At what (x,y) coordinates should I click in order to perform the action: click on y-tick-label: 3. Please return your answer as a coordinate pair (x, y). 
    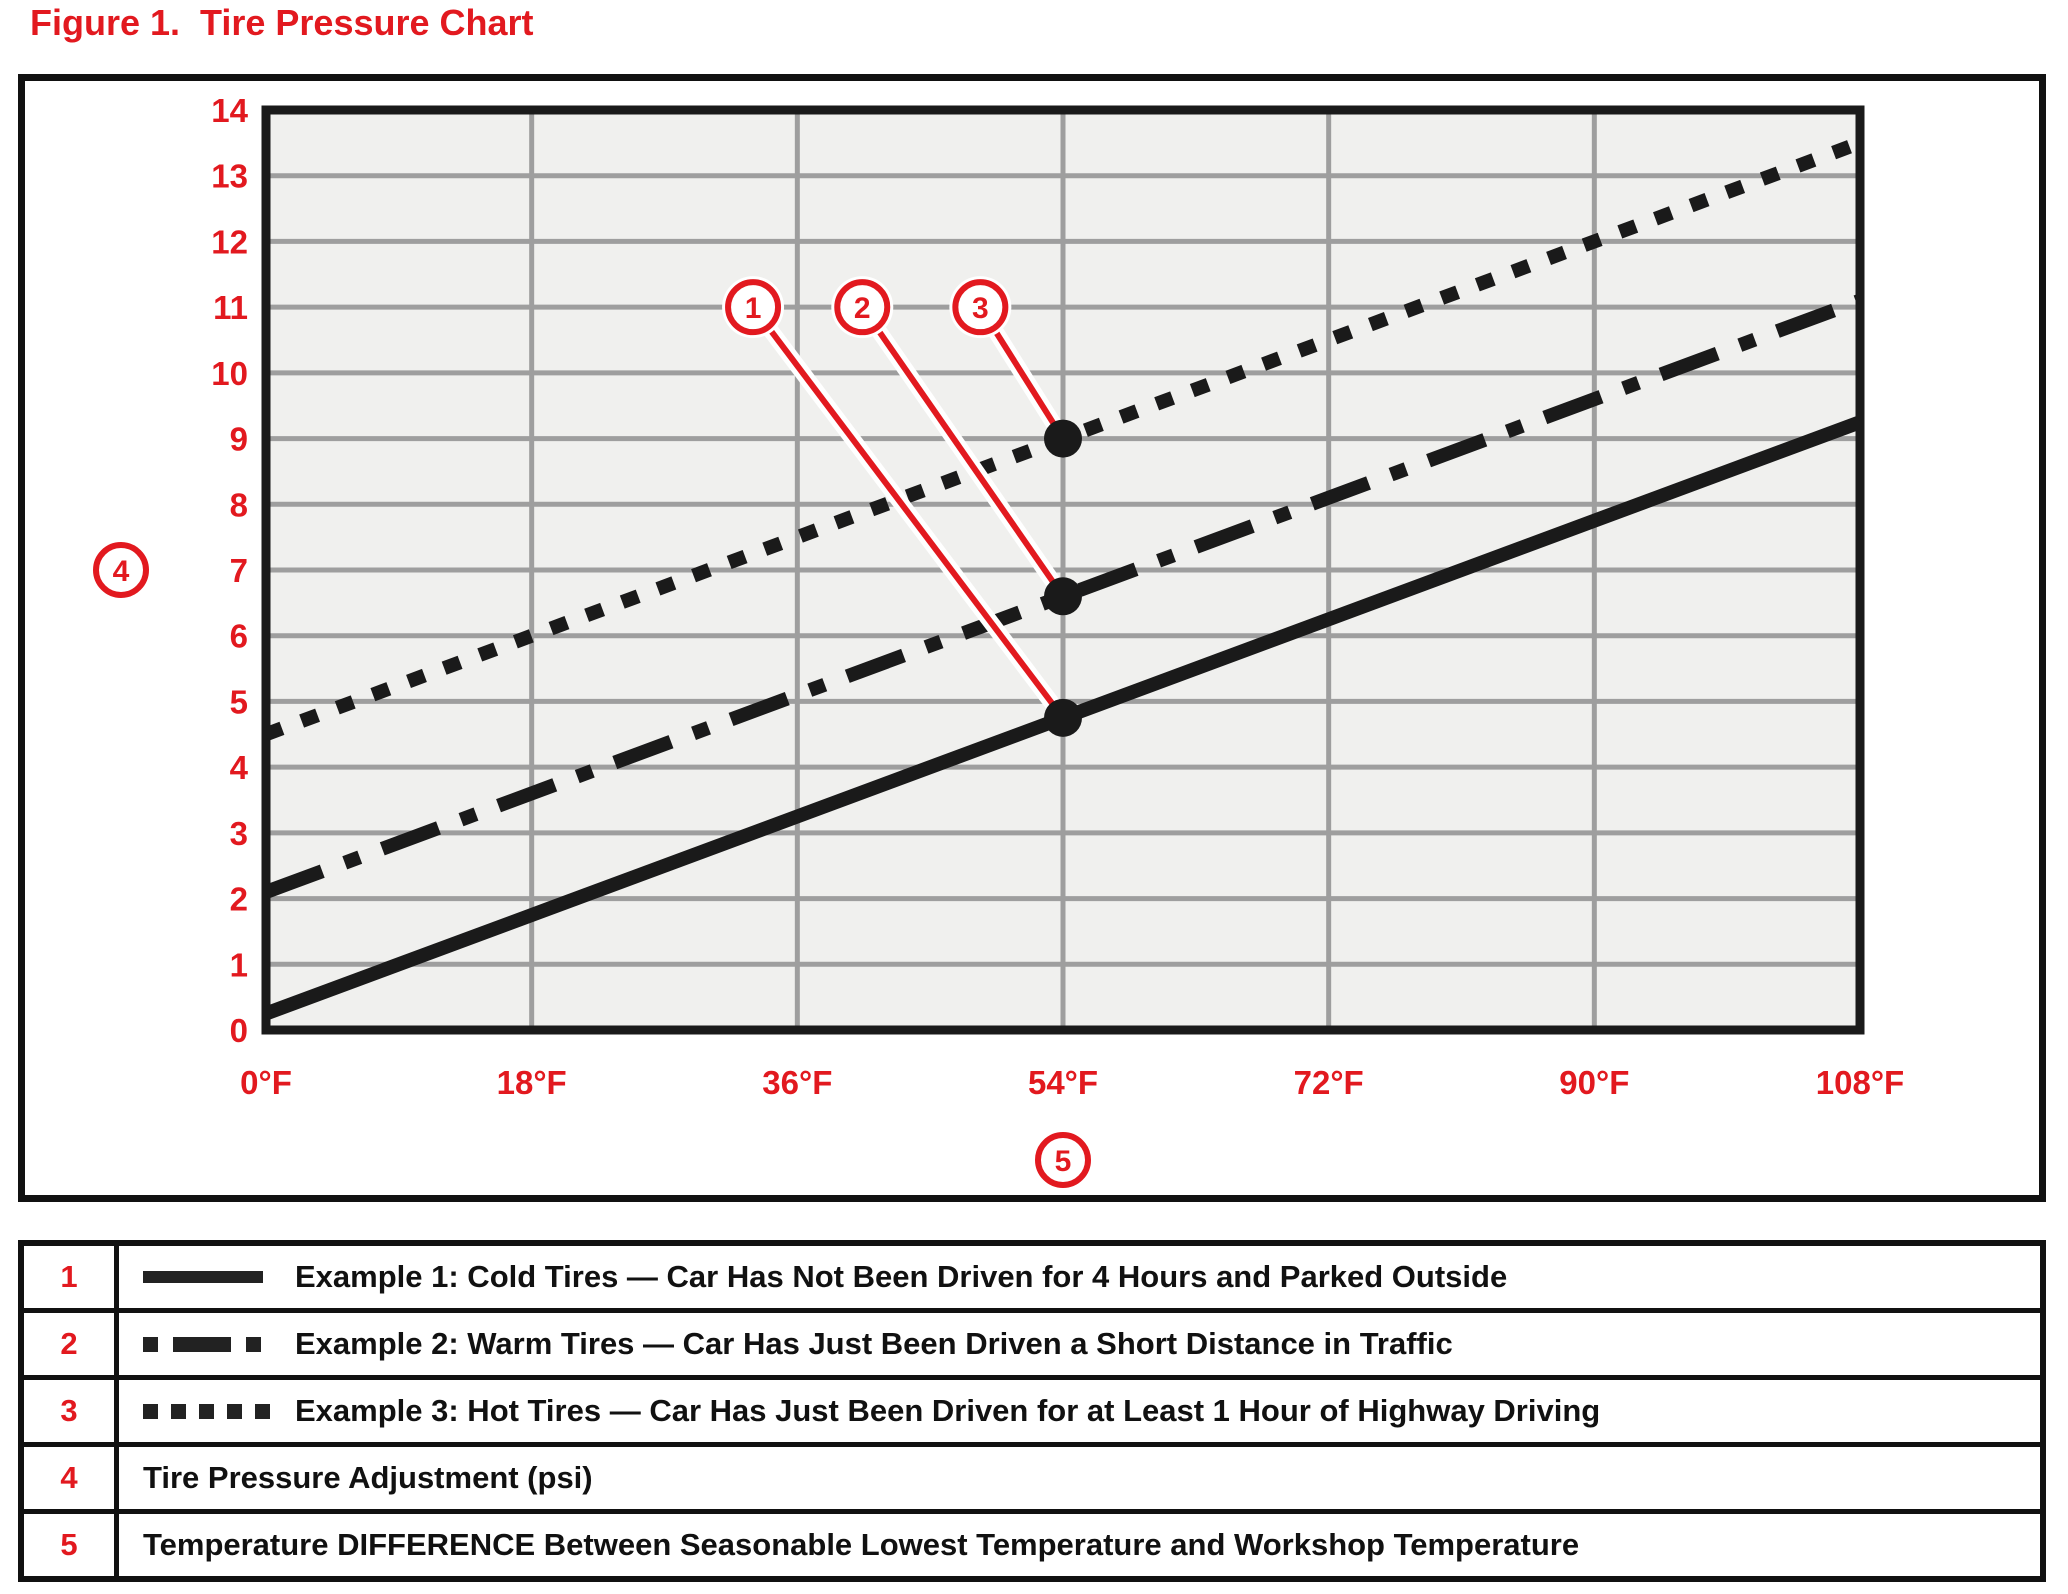
    Looking at the image, I should click on (239, 833).